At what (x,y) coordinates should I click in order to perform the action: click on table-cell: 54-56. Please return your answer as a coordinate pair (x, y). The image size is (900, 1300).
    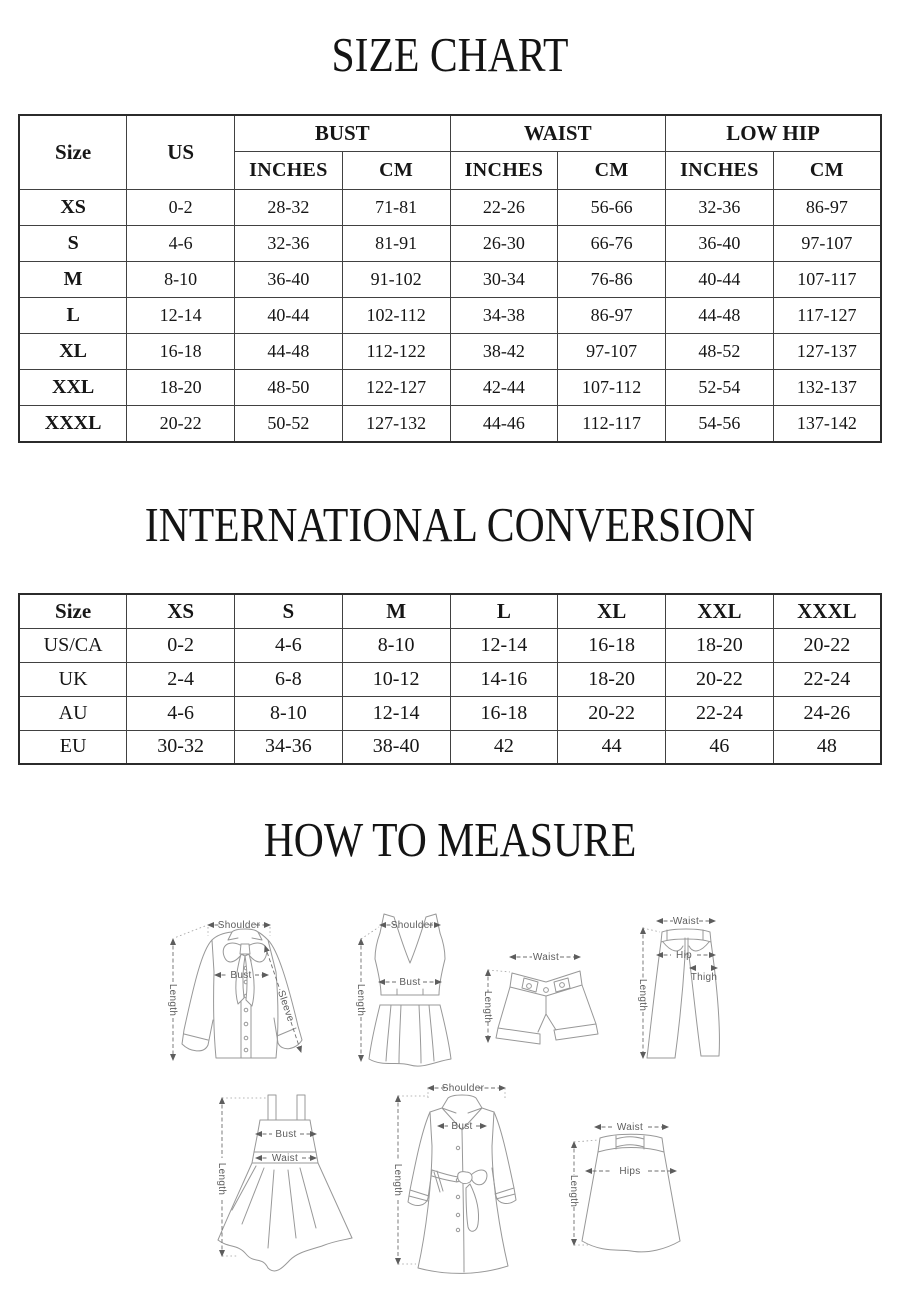
    Looking at the image, I should click on (719, 423).